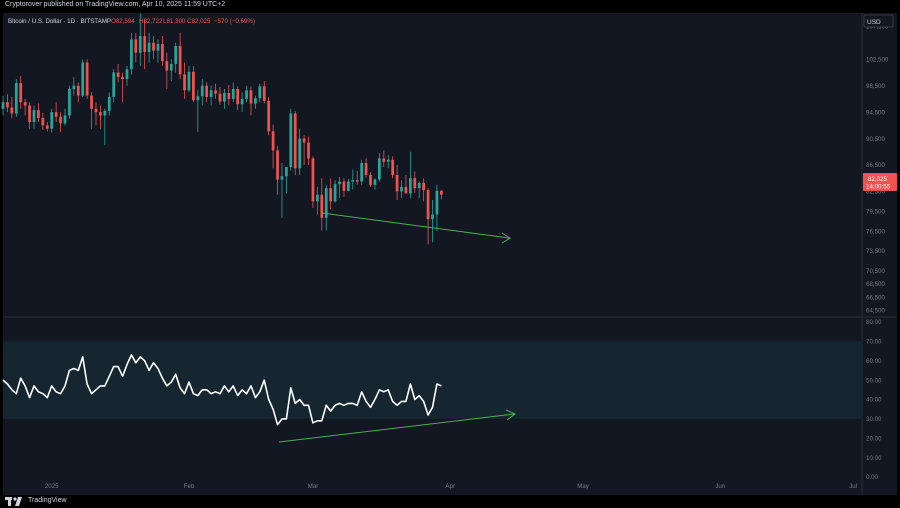 This screenshot has width=900, height=508. I want to click on rsi-line, so click(222, 390).